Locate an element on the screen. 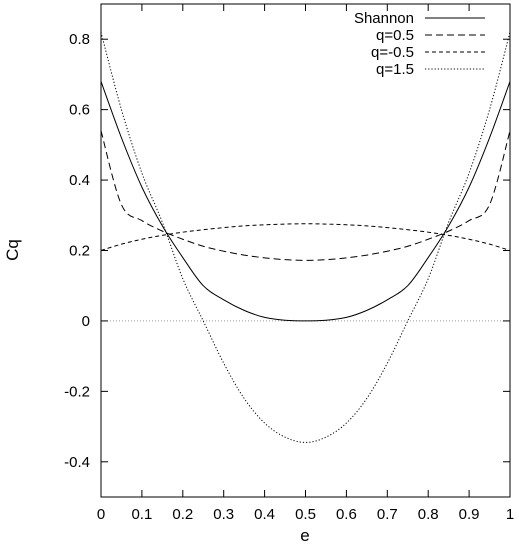  x-tick-label: 0 is located at coordinates (101, 514).